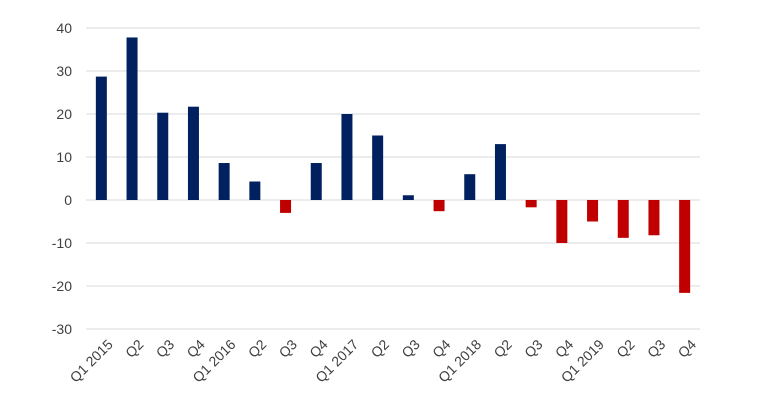  I want to click on y-tick-label: -10, so click(62, 243).